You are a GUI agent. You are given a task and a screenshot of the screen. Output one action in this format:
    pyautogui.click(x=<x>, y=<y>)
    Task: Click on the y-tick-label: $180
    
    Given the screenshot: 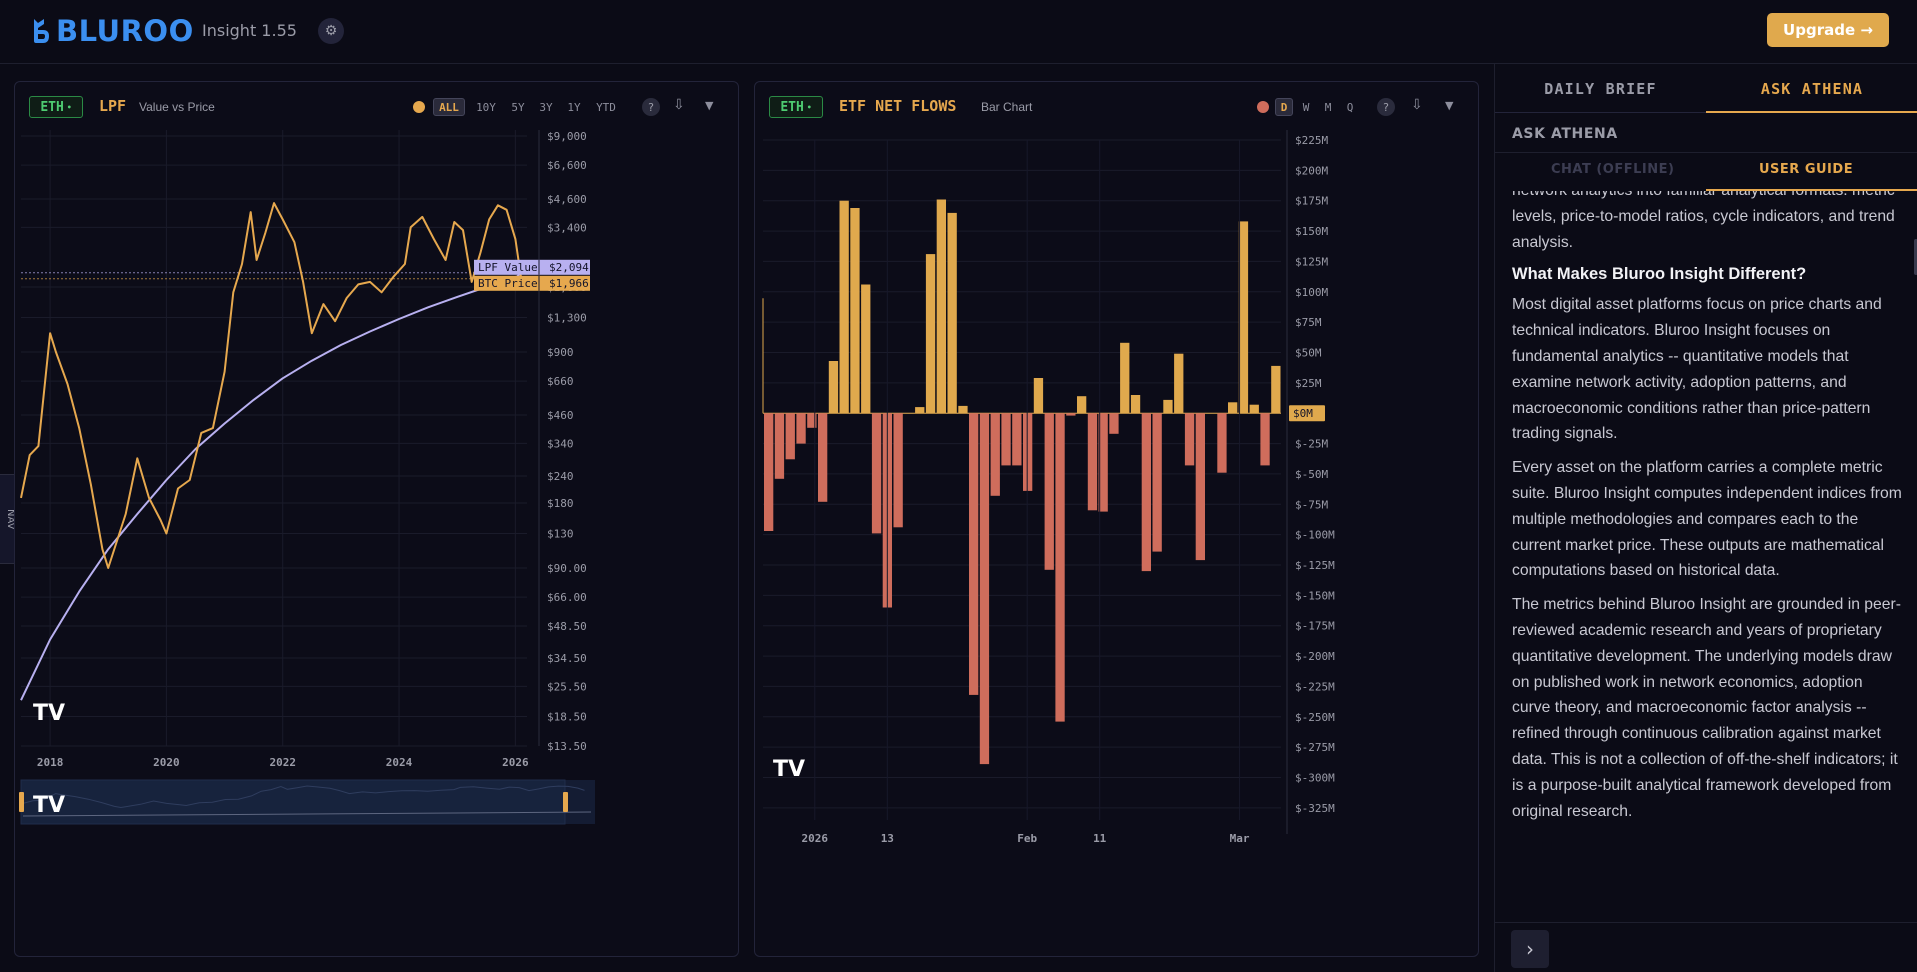 What is the action you would take?
    pyautogui.click(x=560, y=503)
    